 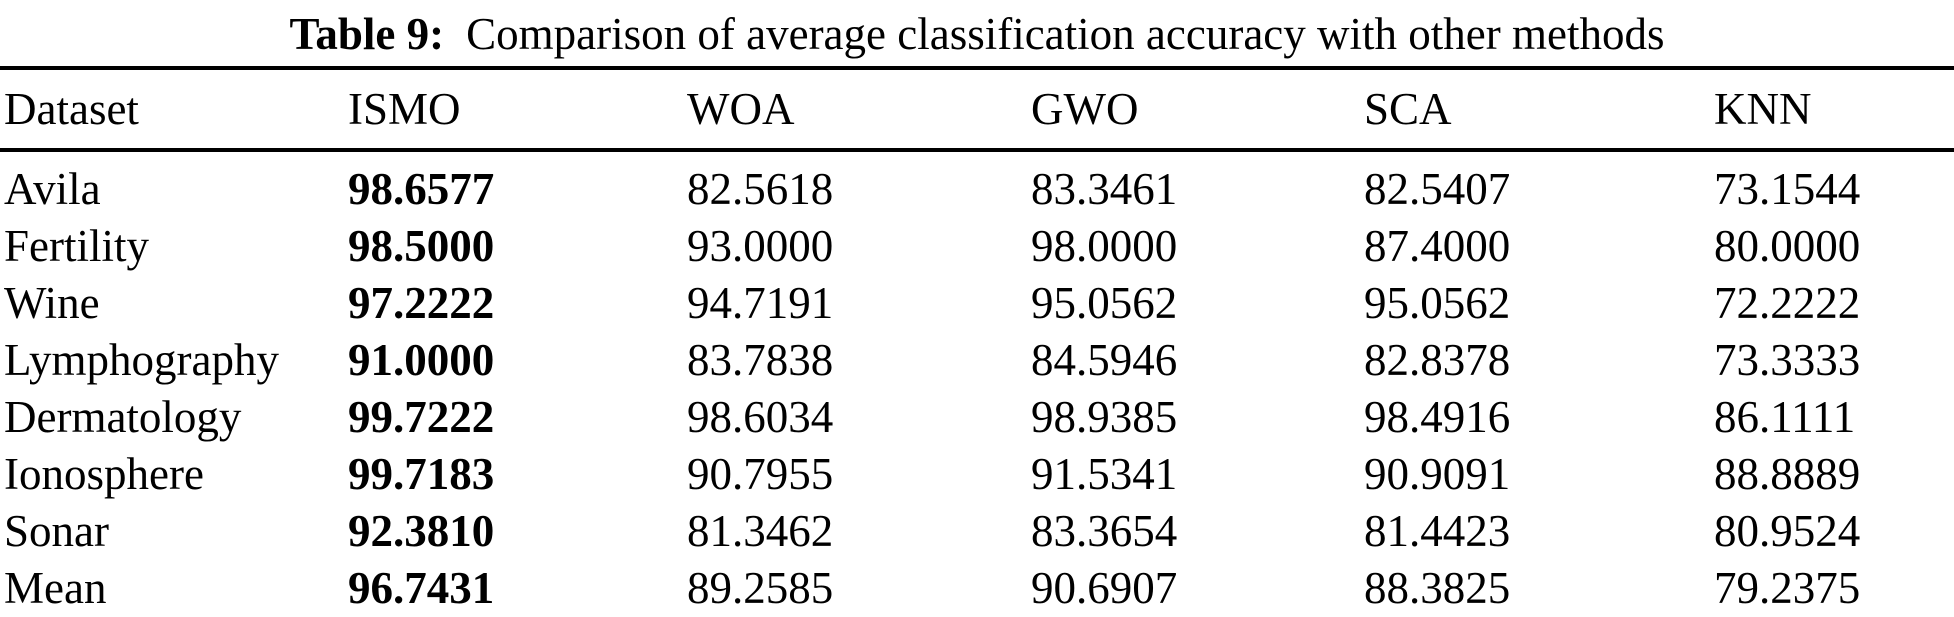 What do you see at coordinates (55, 587) in the screenshot?
I see `dataset-cell: Mean` at bounding box center [55, 587].